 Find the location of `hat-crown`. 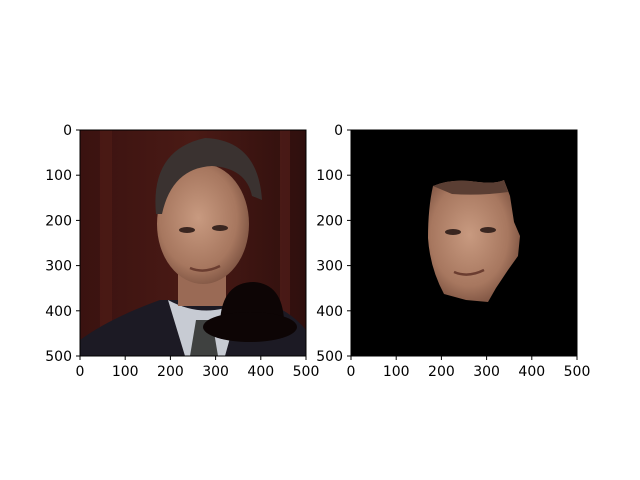

hat-crown is located at coordinates (252, 302).